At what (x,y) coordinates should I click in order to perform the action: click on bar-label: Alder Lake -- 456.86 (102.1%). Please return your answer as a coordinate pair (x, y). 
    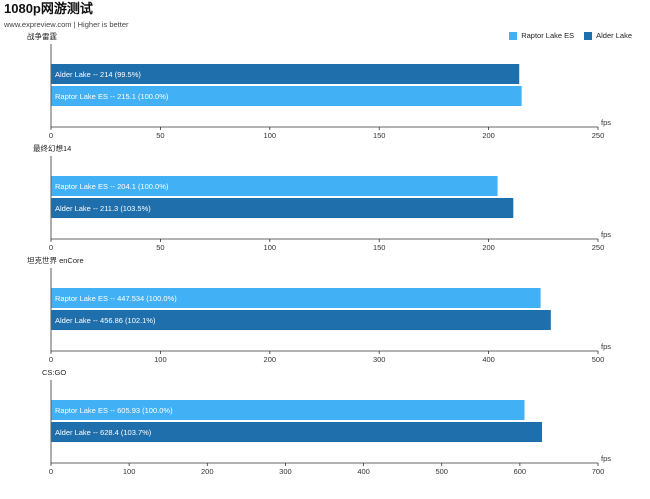
    Looking at the image, I should click on (105, 320).